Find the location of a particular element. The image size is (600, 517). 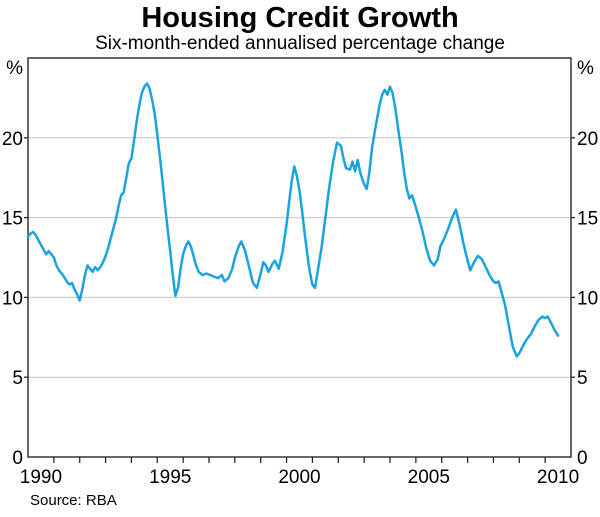

source-note: Source: RBA is located at coordinates (73, 500).